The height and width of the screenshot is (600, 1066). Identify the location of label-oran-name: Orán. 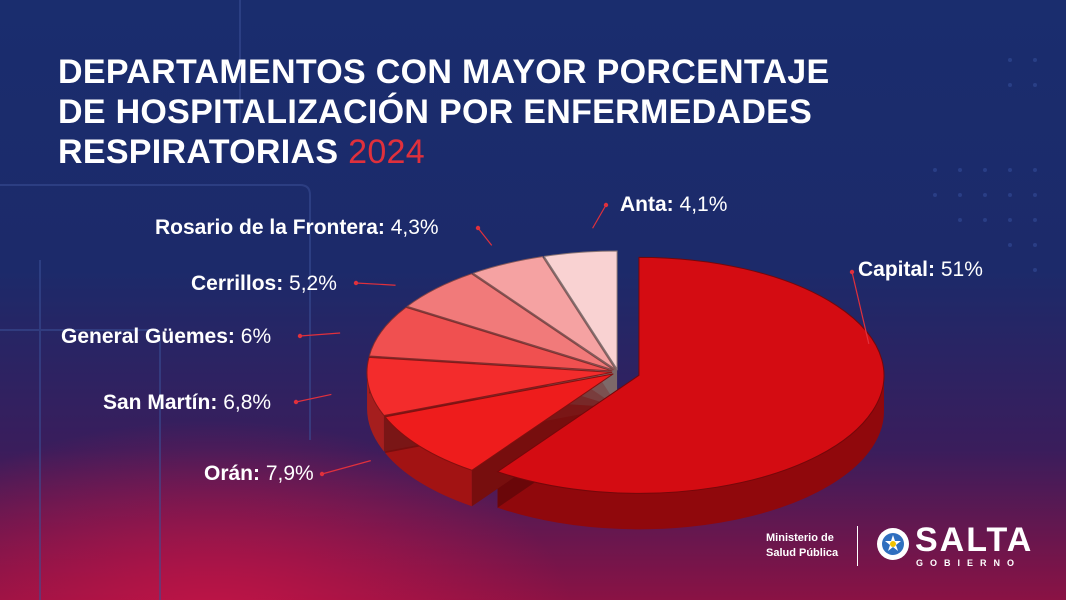
(229, 473).